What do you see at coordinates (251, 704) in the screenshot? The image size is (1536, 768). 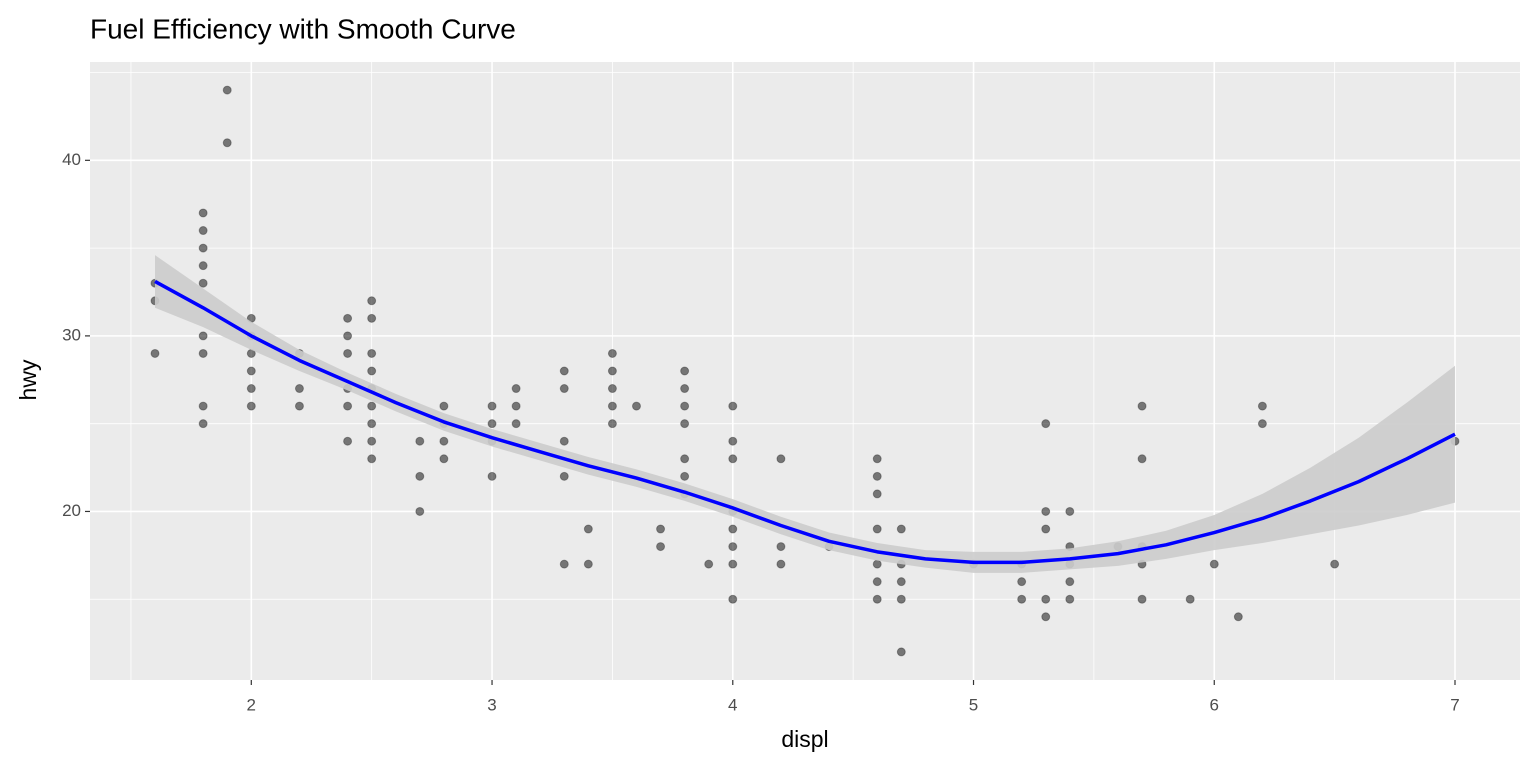 I see `x-tick-label: 2` at bounding box center [251, 704].